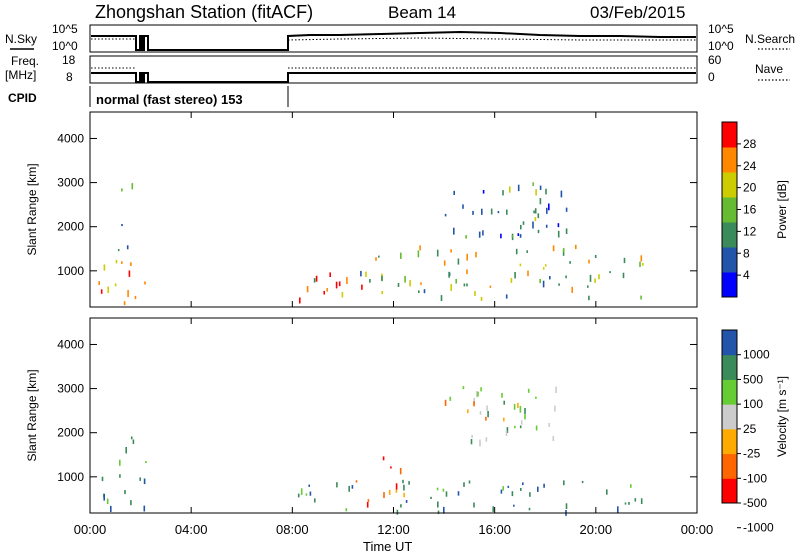 Image resolution: width=800 pixels, height=554 pixels. What do you see at coordinates (746, 253) in the screenshot?
I see `colorbar-tick-label: 8` at bounding box center [746, 253].